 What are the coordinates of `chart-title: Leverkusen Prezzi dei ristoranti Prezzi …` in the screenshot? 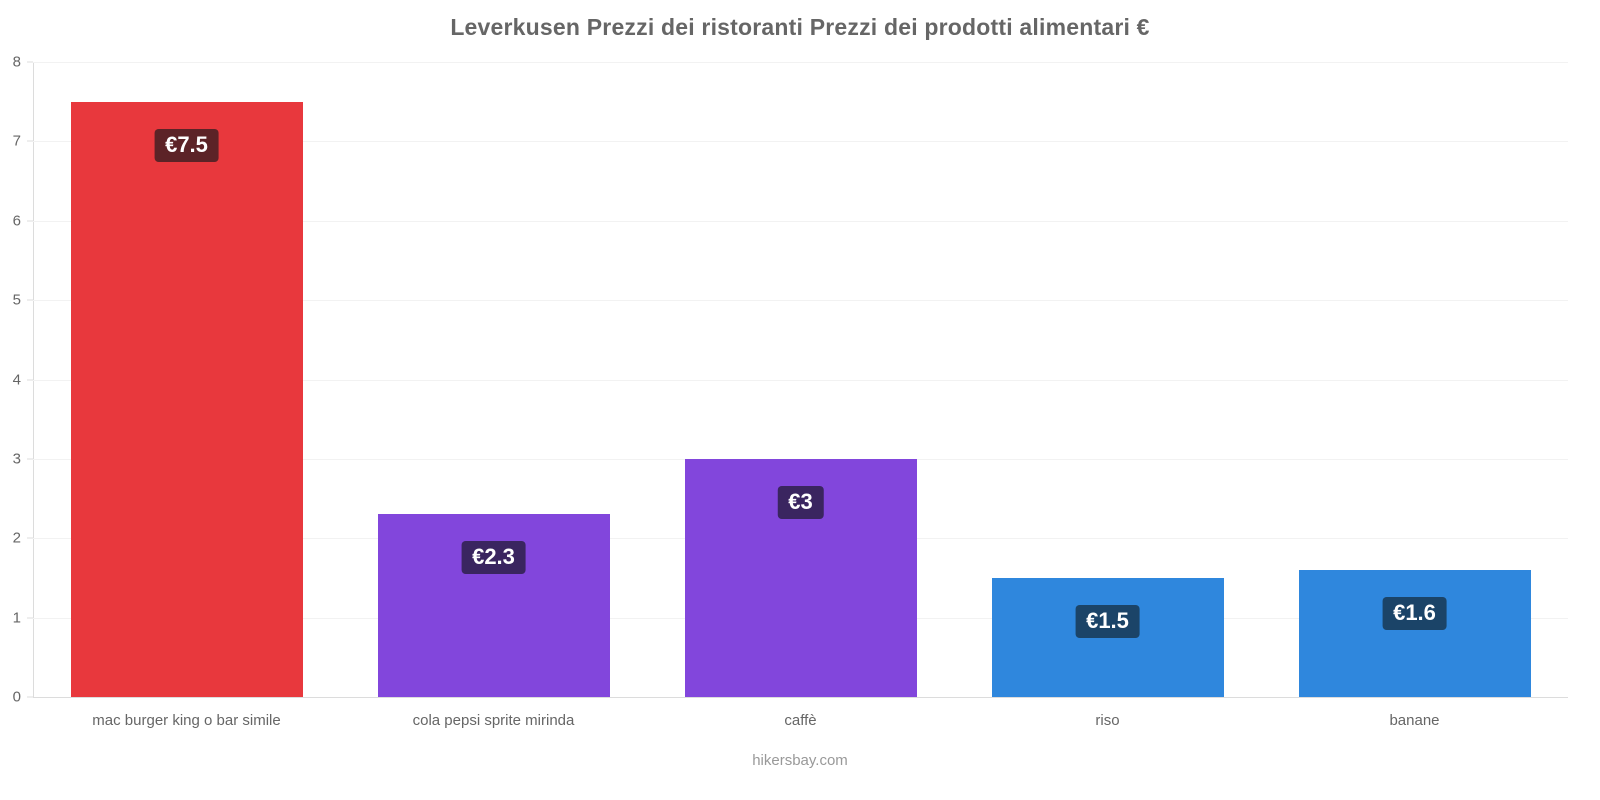 It's located at (800, 27).